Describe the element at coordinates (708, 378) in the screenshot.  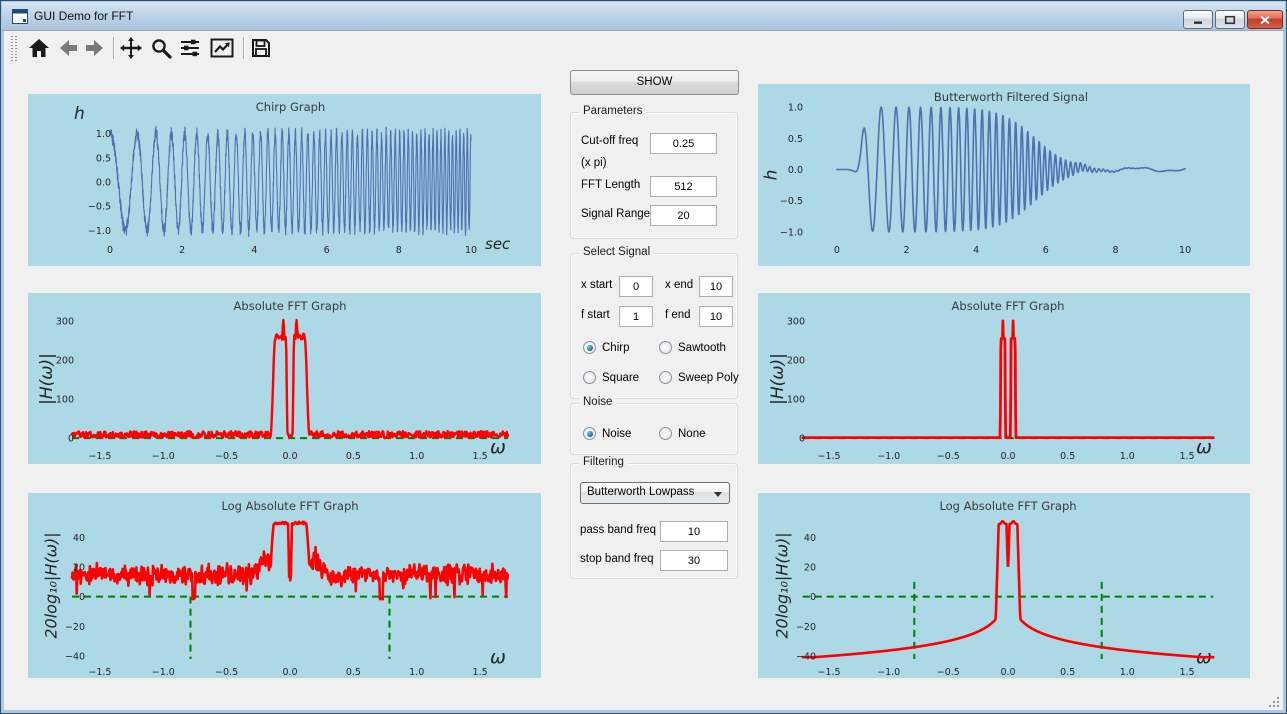
I see `radio-sweep-poly-label: Sweep Poly` at that location.